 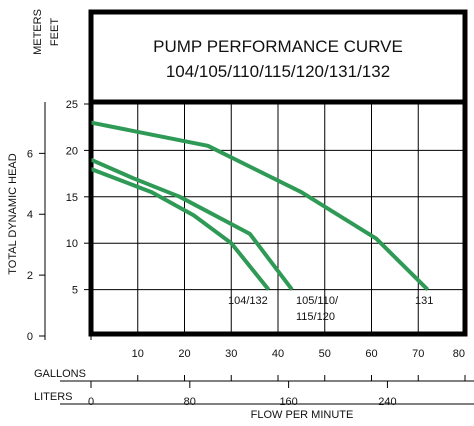 What do you see at coordinates (418, 354) in the screenshot?
I see `x-tick-gallons: 70` at bounding box center [418, 354].